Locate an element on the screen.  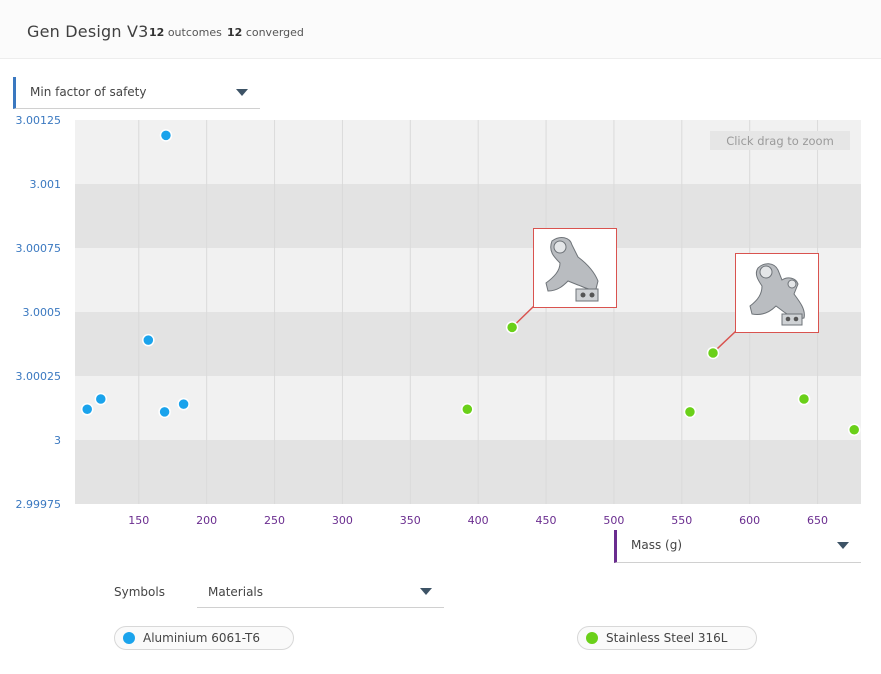
y-tick-label: 3.00025 is located at coordinates (39, 376).